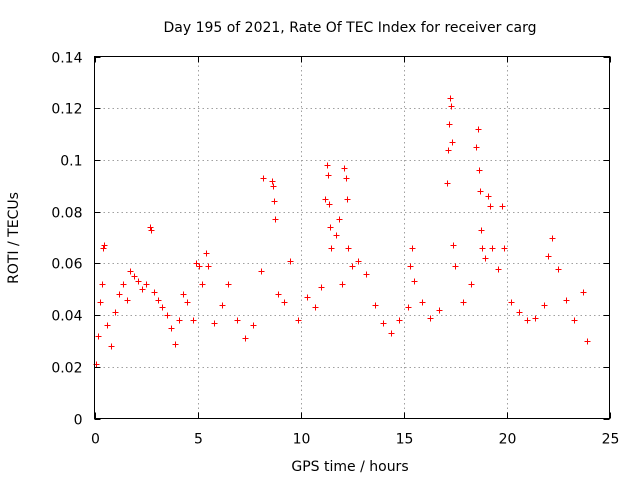  What do you see at coordinates (611, 440) in the screenshot?
I see `x-tick-label: 25` at bounding box center [611, 440].